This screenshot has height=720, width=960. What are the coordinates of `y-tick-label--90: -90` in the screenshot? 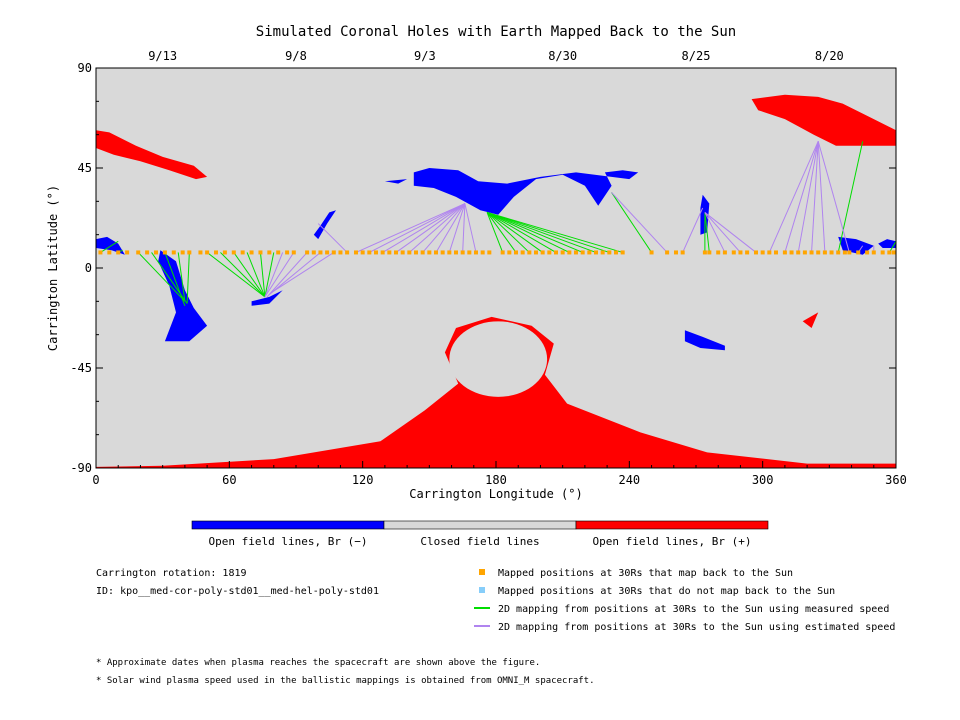 It's located at (81, 468).